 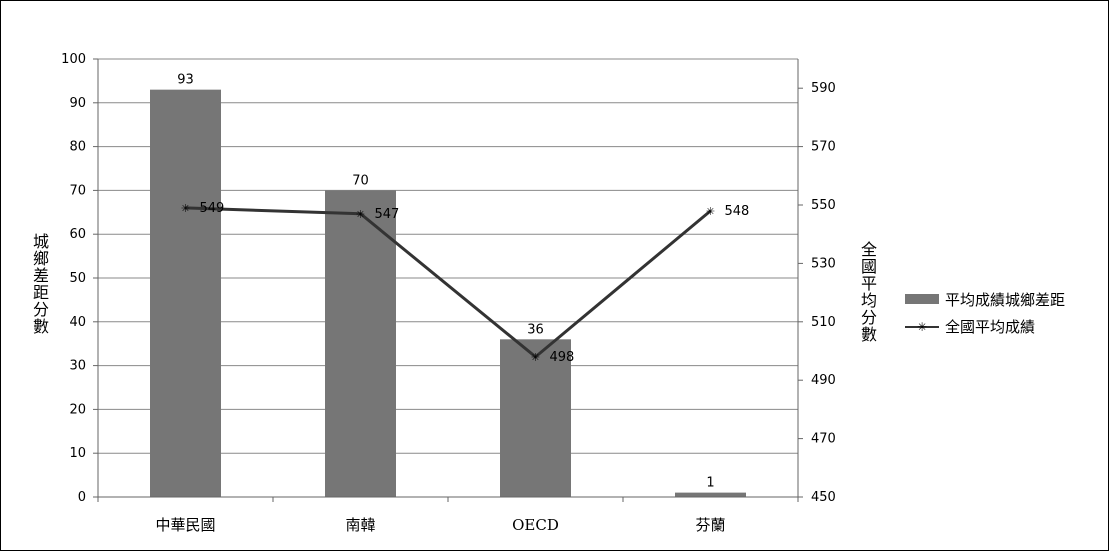 I want to click on category-labels: 中華民國 南韓 OECD 芬蘭, so click(x=440, y=525).